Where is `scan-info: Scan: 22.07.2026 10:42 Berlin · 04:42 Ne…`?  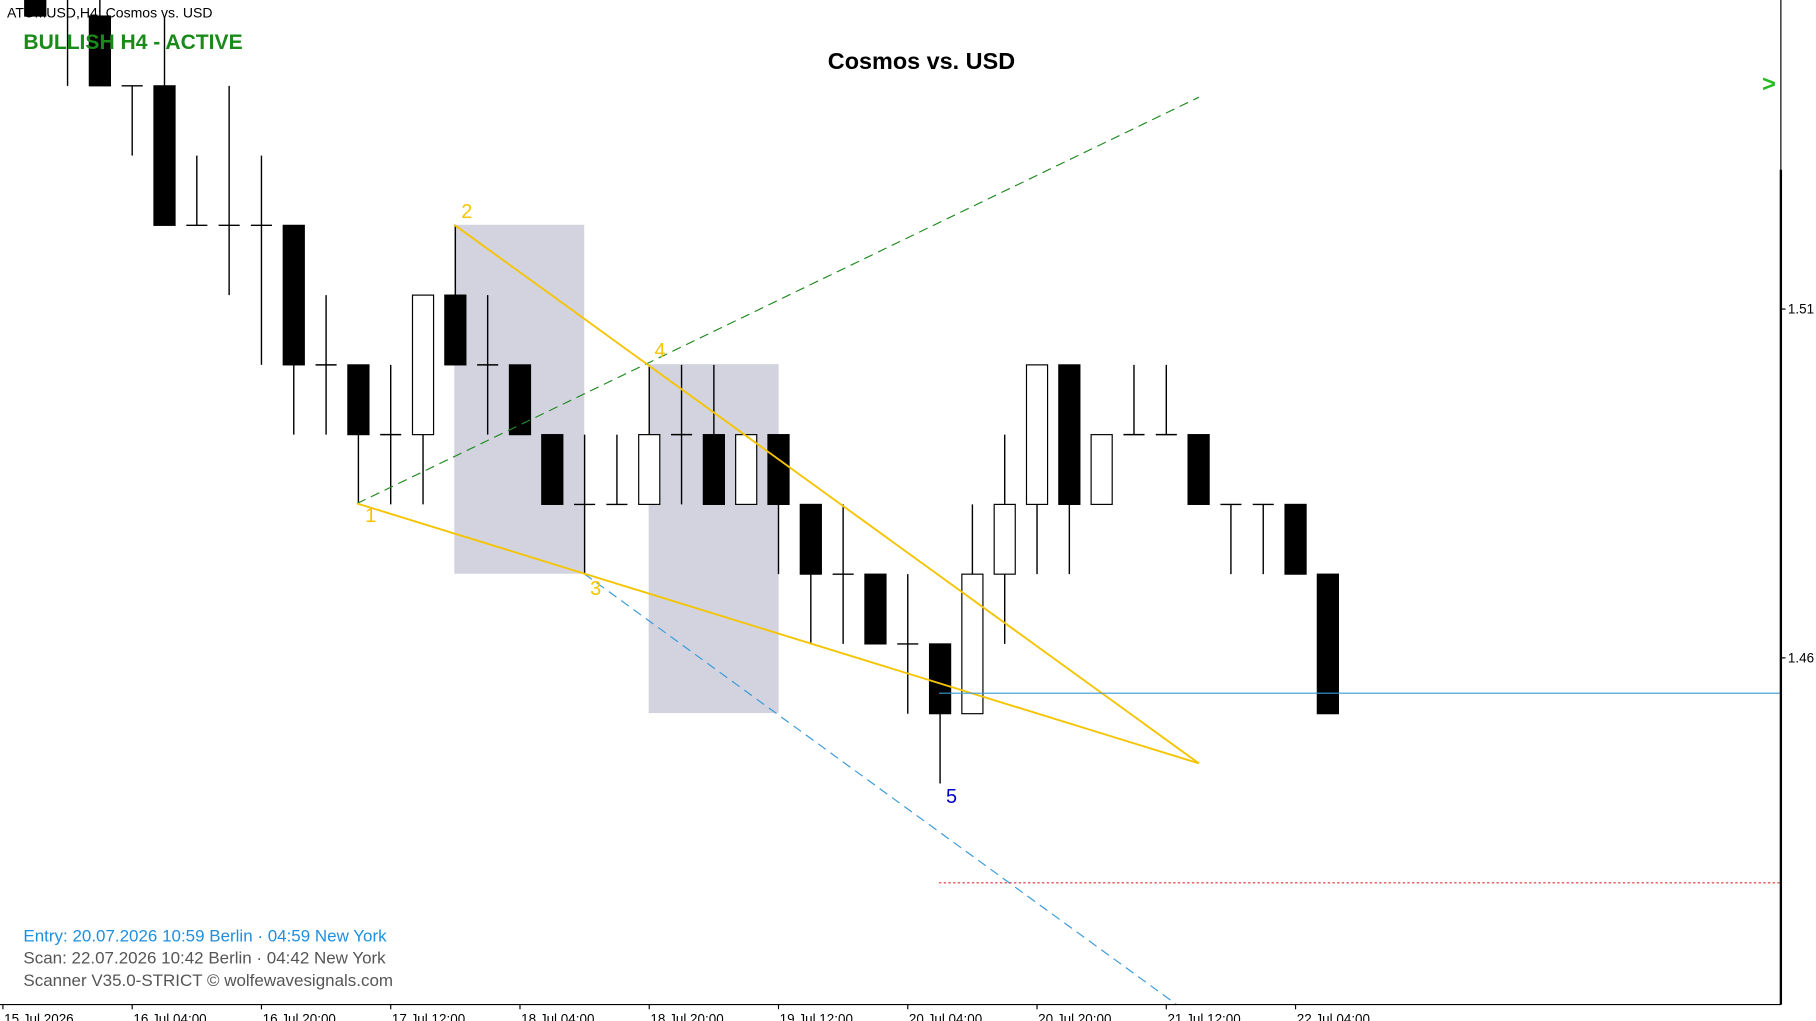 scan-info: Scan: 22.07.2026 10:42 Berlin · 04:42 Ne… is located at coordinates (204, 958).